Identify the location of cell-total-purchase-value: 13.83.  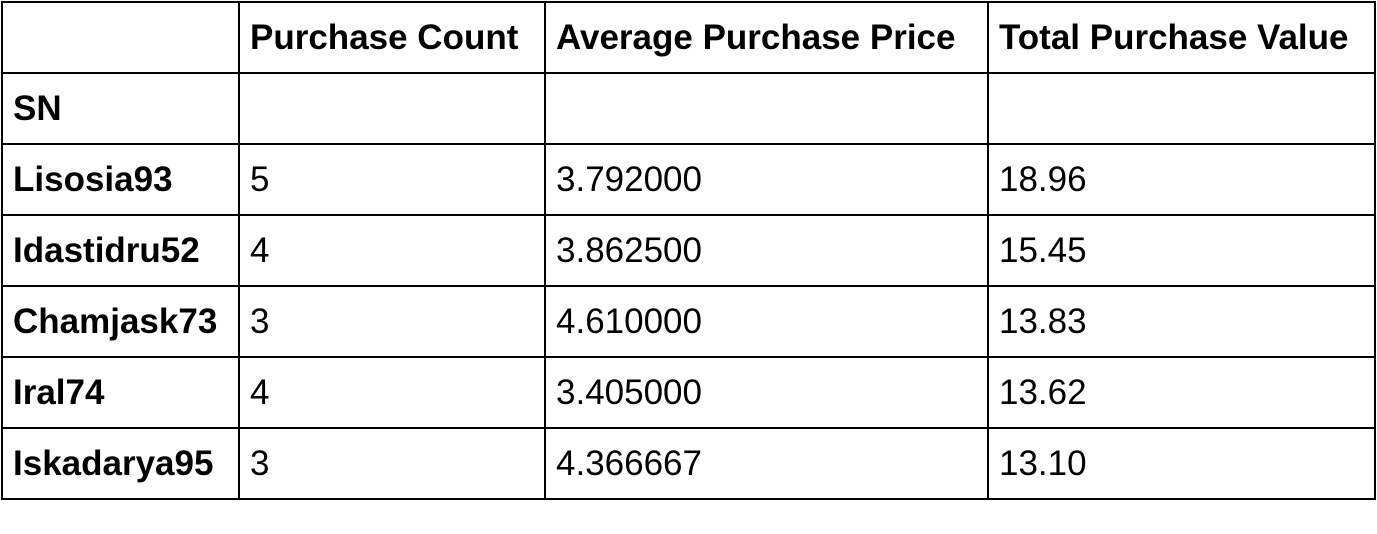
(1181, 321).